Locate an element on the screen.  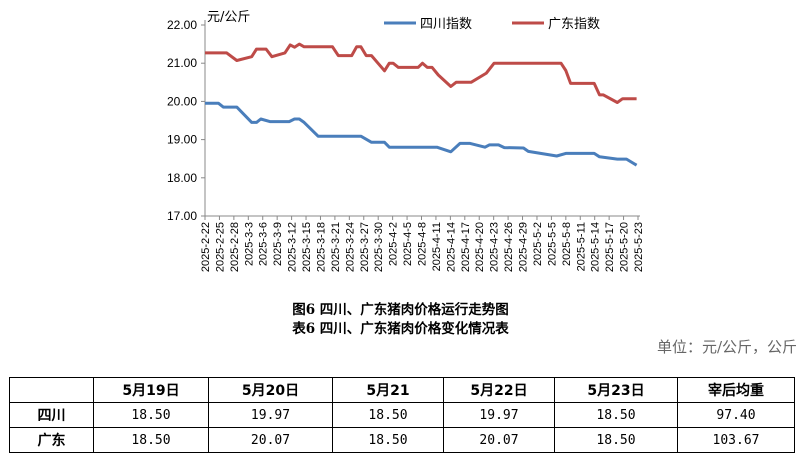
header-cell: 5月20日 is located at coordinates (270, 390).